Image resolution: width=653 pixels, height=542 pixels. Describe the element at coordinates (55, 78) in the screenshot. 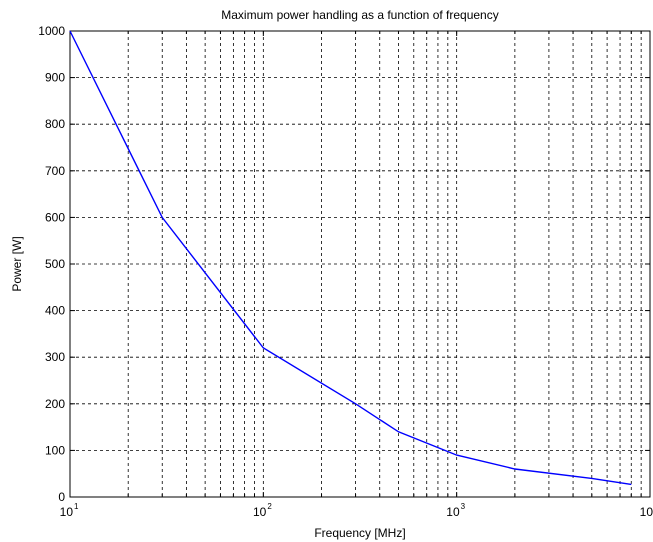

I see `y-tick-label: 900` at that location.